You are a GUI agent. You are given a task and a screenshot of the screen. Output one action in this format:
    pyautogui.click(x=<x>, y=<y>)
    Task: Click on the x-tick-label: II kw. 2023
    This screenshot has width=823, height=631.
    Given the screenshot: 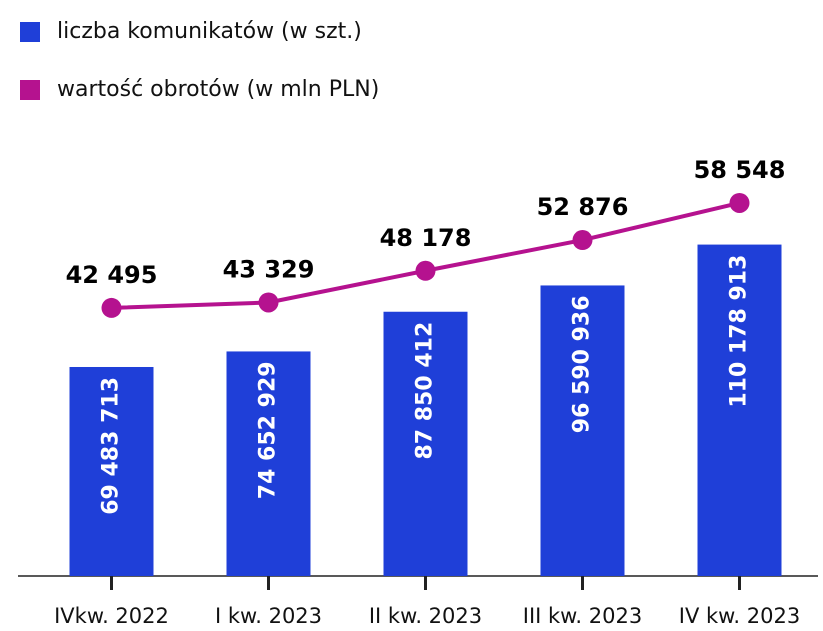 What is the action you would take?
    pyautogui.click(x=425, y=616)
    